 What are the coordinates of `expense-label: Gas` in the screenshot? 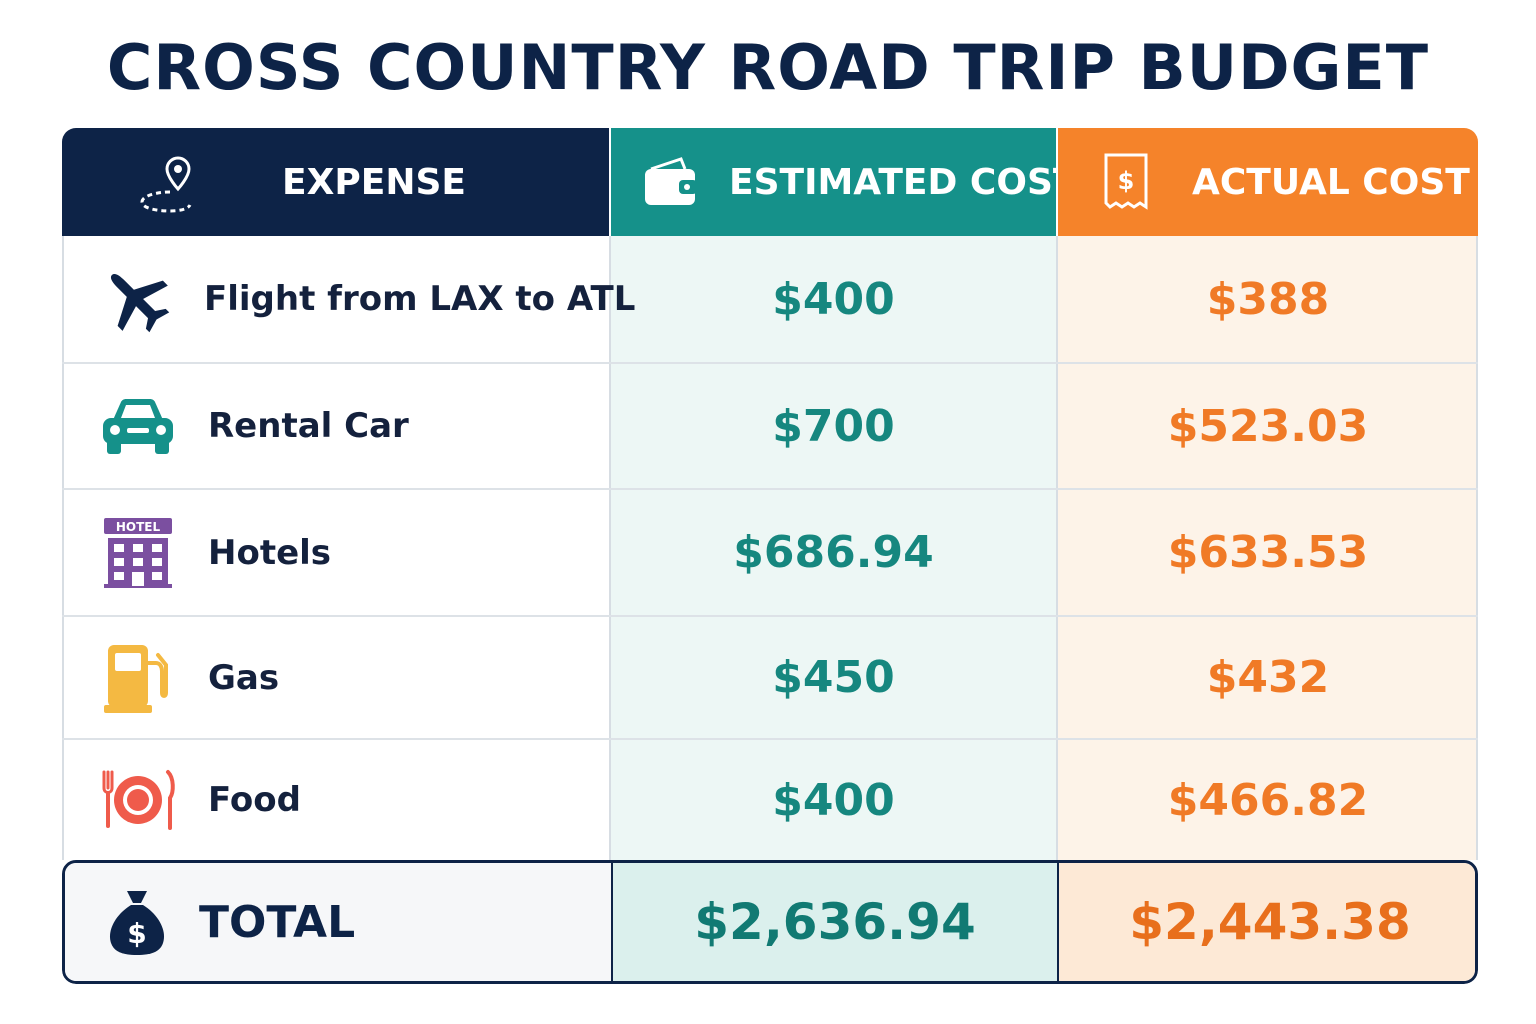 It's located at (244, 677).